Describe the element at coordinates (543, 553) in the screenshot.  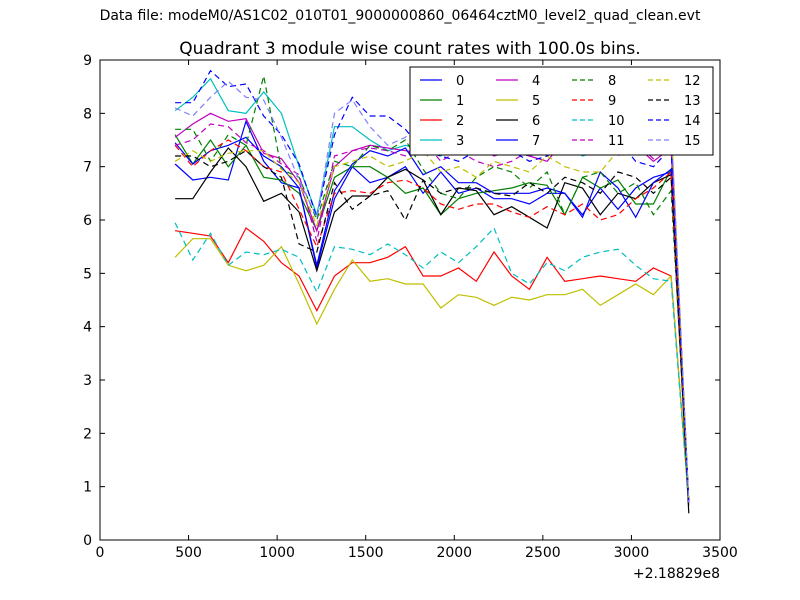
I see `x-tick-label: 2500` at that location.